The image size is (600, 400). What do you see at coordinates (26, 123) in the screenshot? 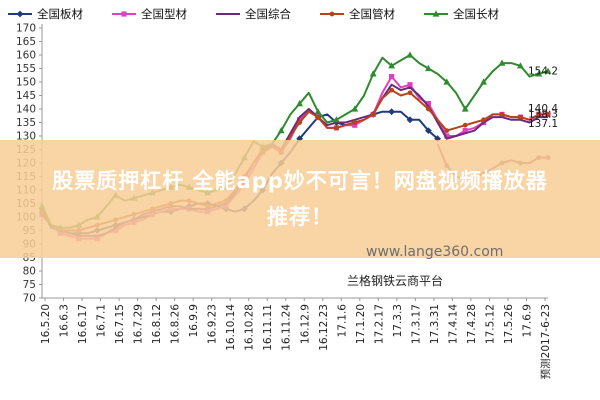
I see `y-tick-label: 135` at bounding box center [26, 123].